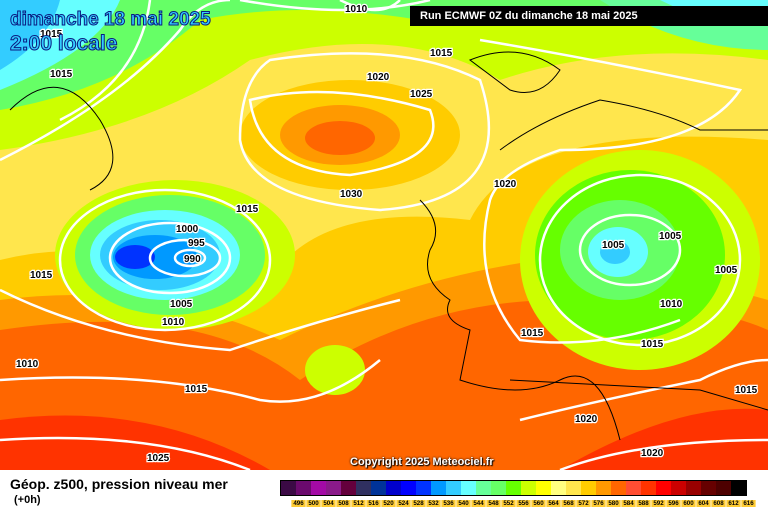 The image size is (768, 512). Describe the element at coordinates (688, 503) in the screenshot. I see `scale-label: 600` at that location.